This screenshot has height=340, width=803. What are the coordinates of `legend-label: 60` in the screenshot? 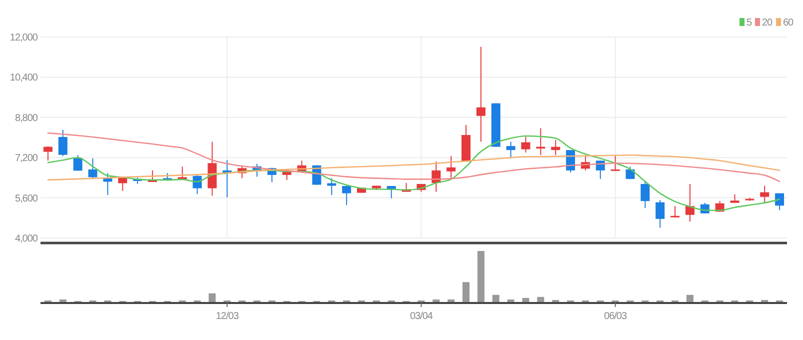 It's located at (788, 23).